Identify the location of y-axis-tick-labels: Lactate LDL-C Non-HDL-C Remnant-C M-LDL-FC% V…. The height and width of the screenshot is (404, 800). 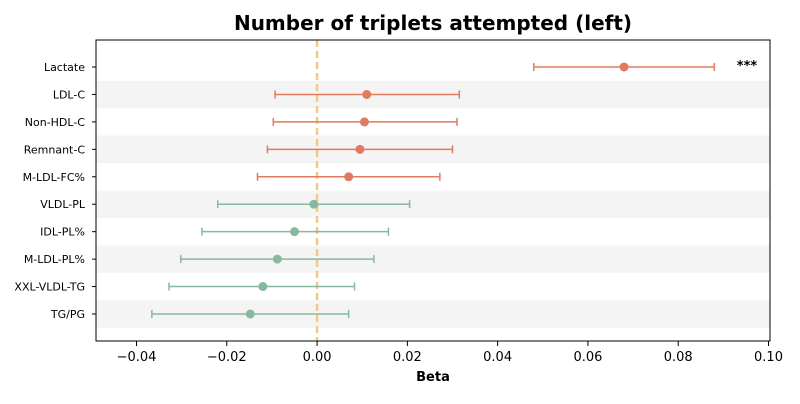
(55, 191).